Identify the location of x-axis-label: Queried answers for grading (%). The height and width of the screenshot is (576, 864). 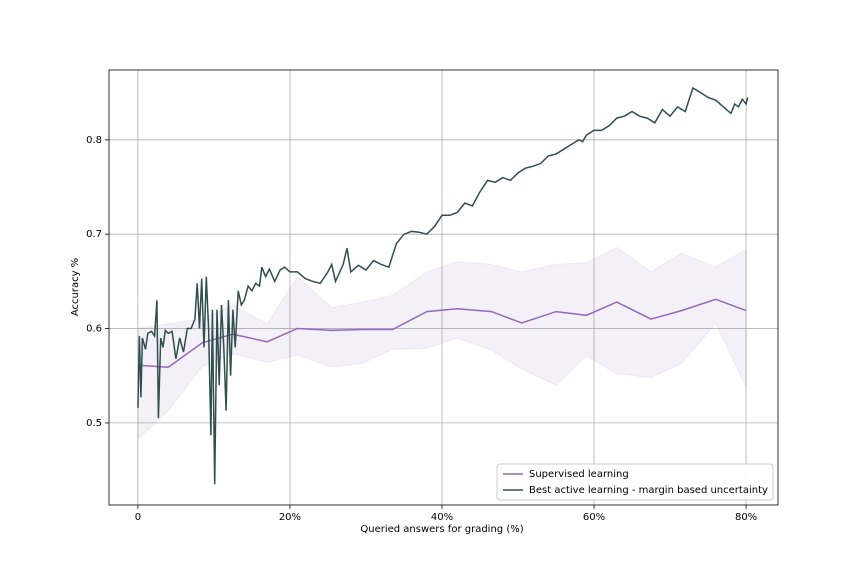
(441, 529).